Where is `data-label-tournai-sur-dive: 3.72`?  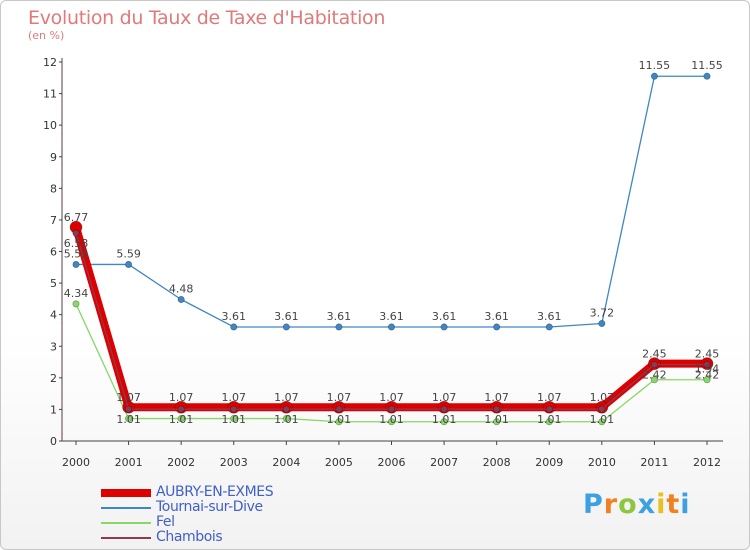
data-label-tournai-sur-dive: 3.72 is located at coordinates (602, 313).